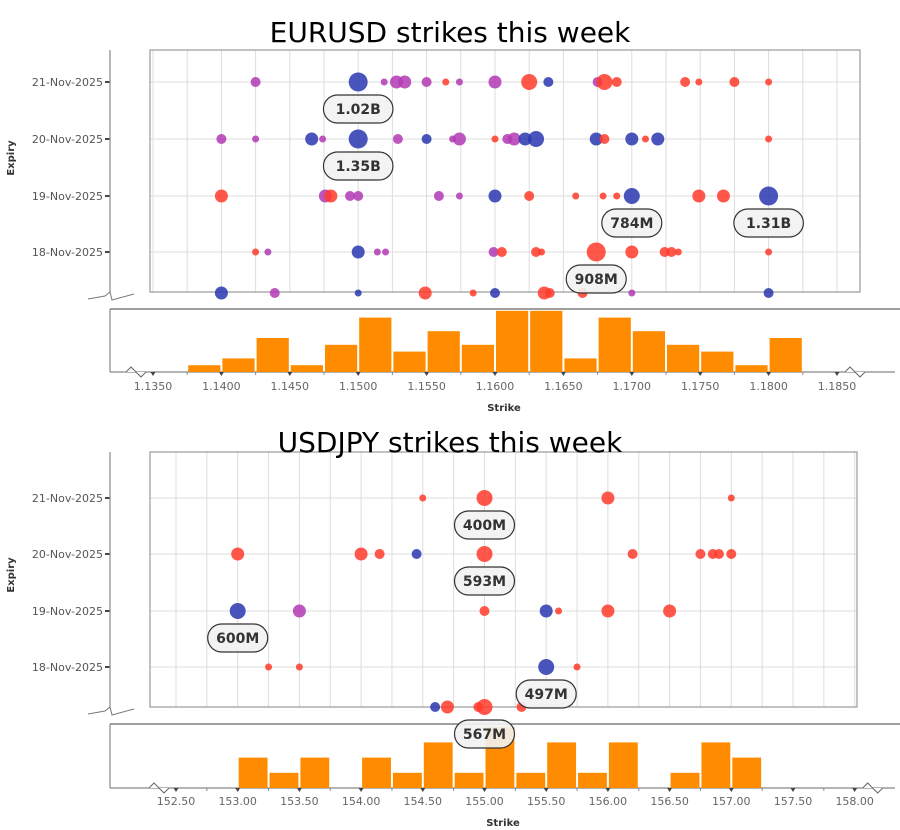 The height and width of the screenshot is (830, 900). What do you see at coordinates (358, 110) in the screenshot?
I see `annotation-label: 1.02B` at bounding box center [358, 110].